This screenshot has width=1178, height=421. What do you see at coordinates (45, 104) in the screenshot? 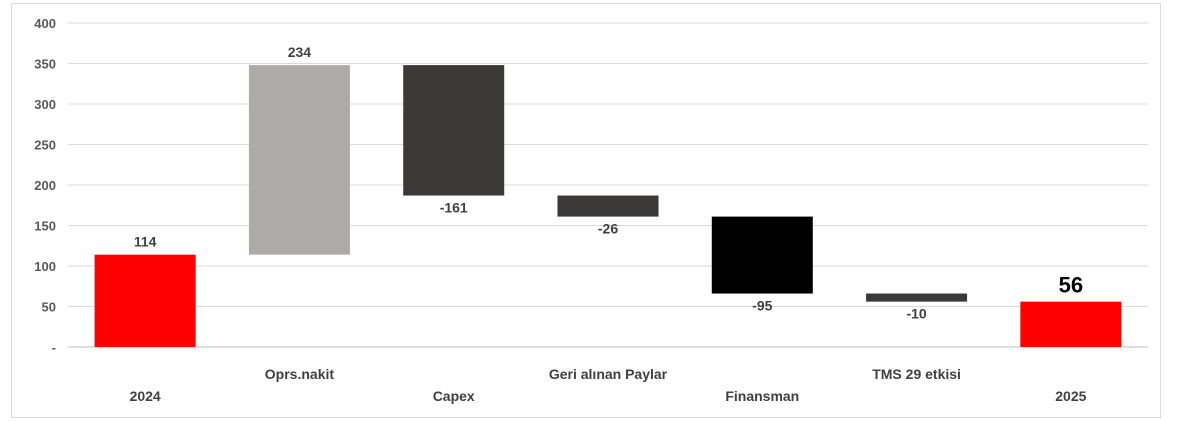
I see `y-tick-label: 300` at bounding box center [45, 104].